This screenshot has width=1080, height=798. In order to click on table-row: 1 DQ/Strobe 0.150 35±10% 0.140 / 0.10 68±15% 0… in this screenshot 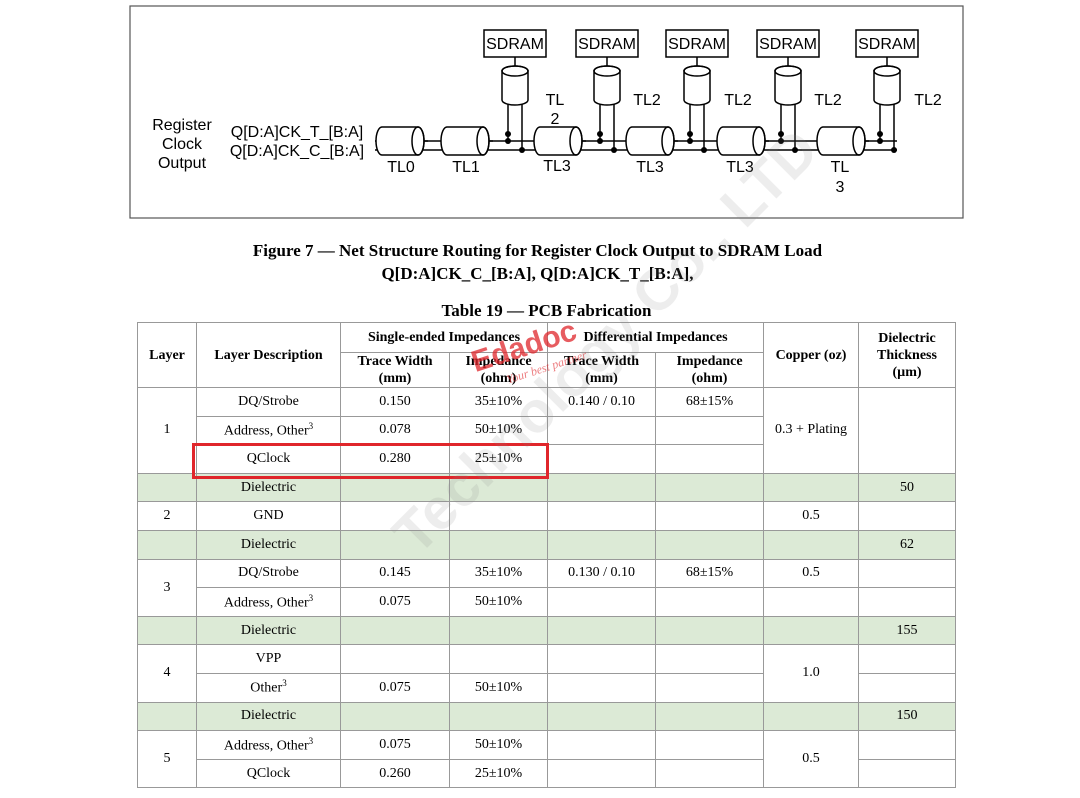, I will do `click(547, 430)`.